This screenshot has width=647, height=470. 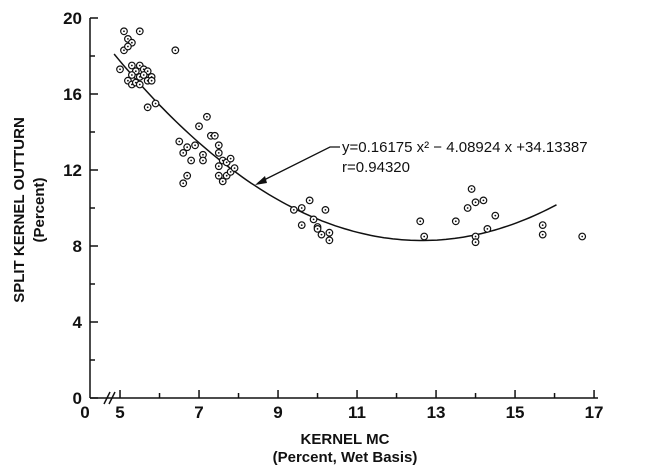 I want to click on arrow, so click(x=298, y=165).